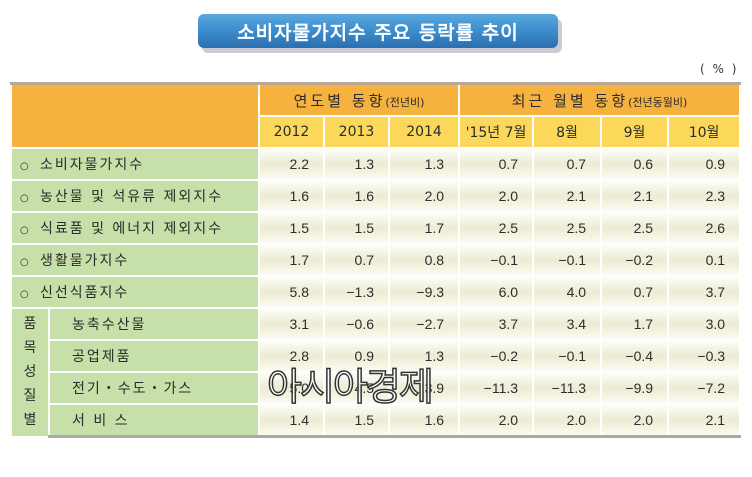  What do you see at coordinates (30, 324) in the screenshot?
I see `group-label-char: 품` at bounding box center [30, 324].